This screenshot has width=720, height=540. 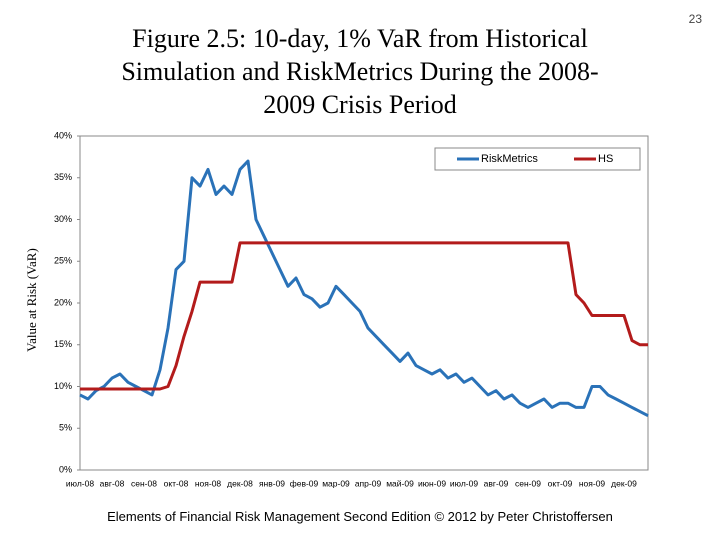 What do you see at coordinates (605, 159) in the screenshot?
I see `legend-label: HS` at bounding box center [605, 159].